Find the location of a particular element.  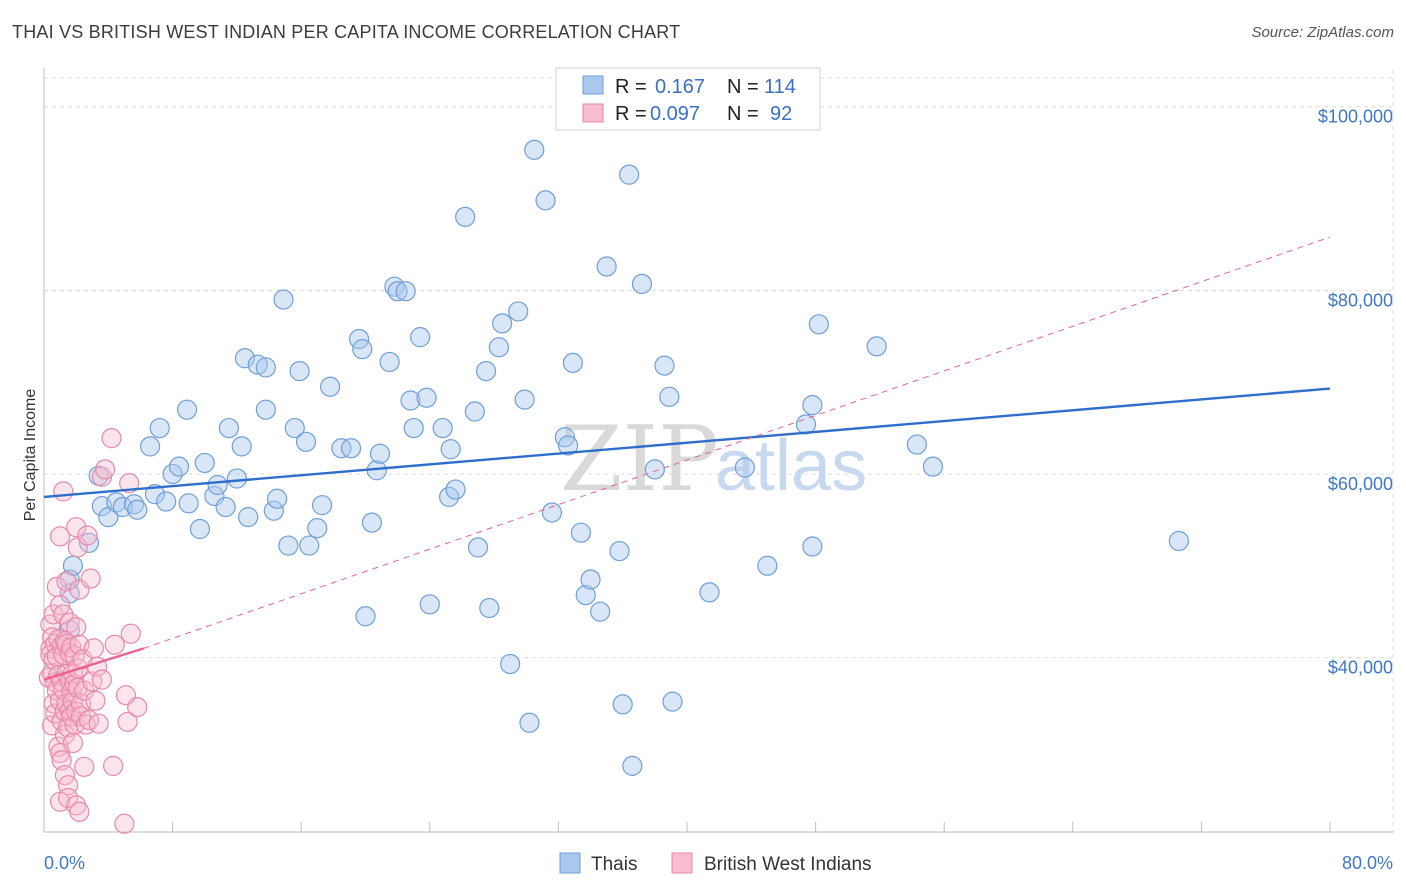

y-tick-label-2: $80,000 is located at coordinates (1360, 300).